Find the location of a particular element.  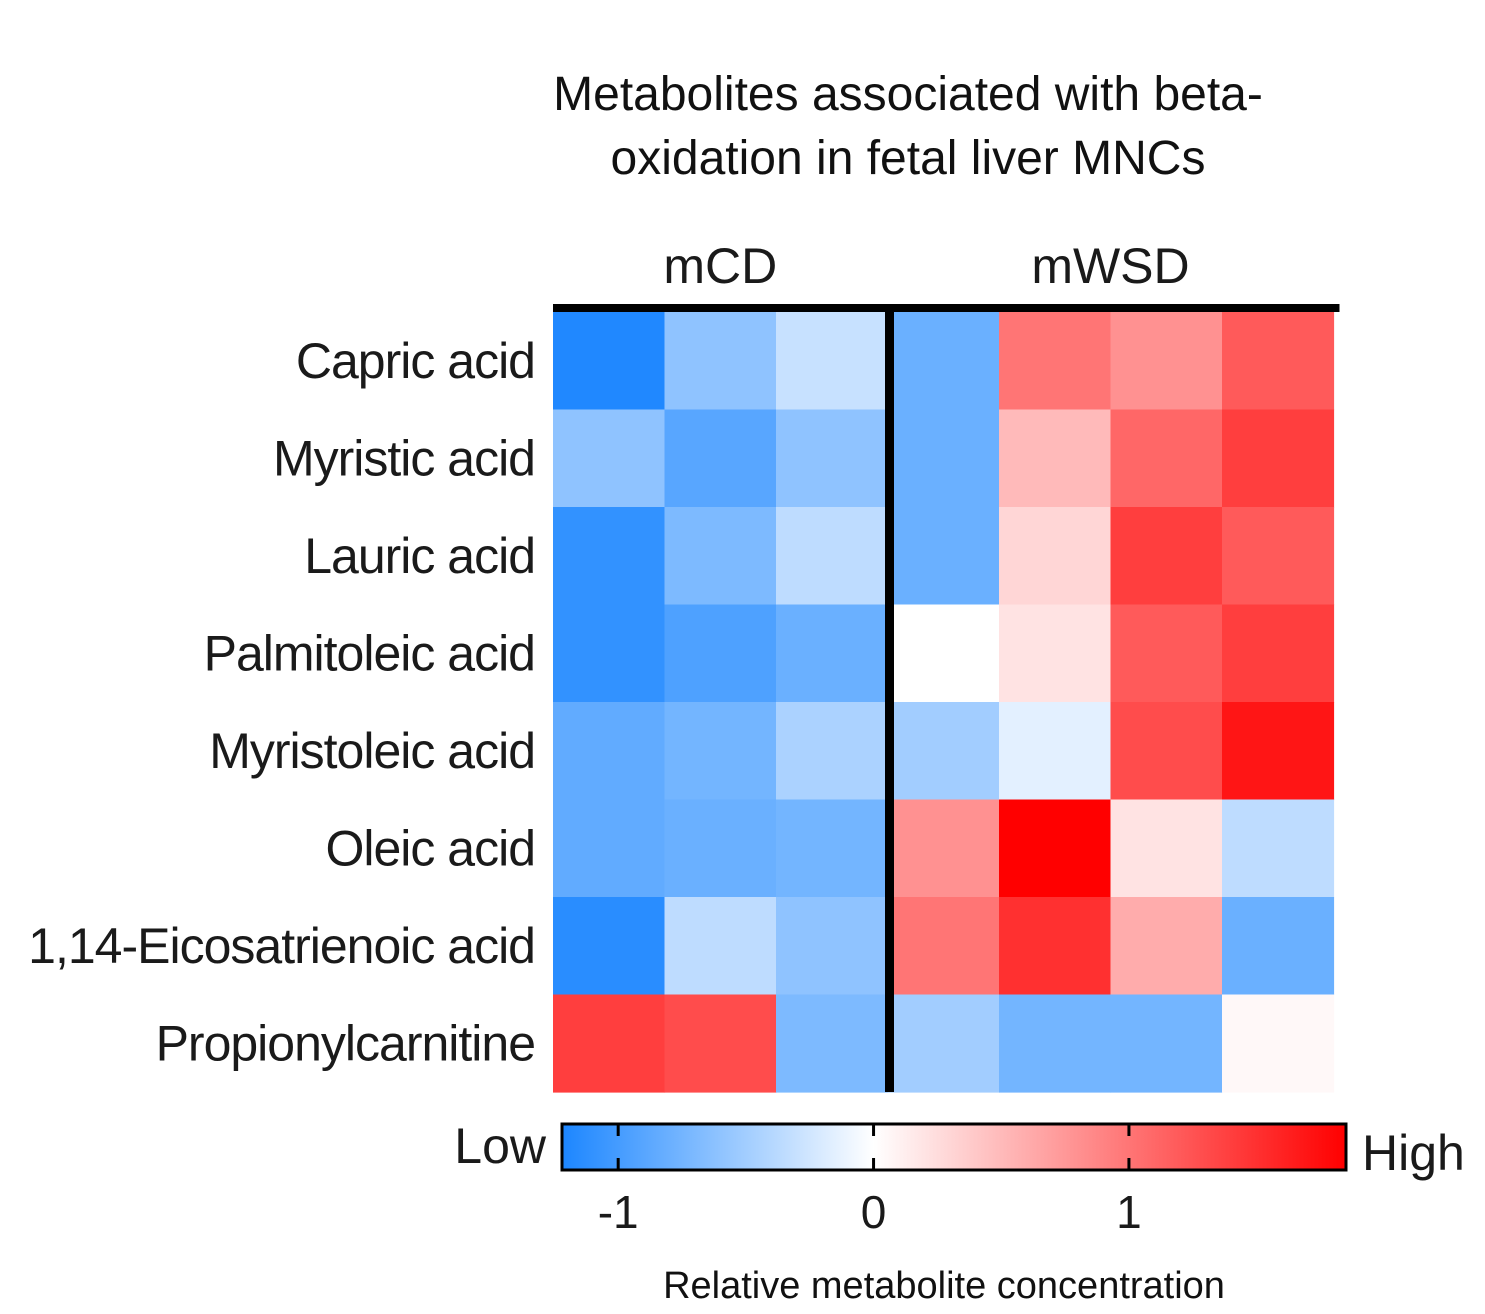

group-label: mCD is located at coordinates (720, 266).